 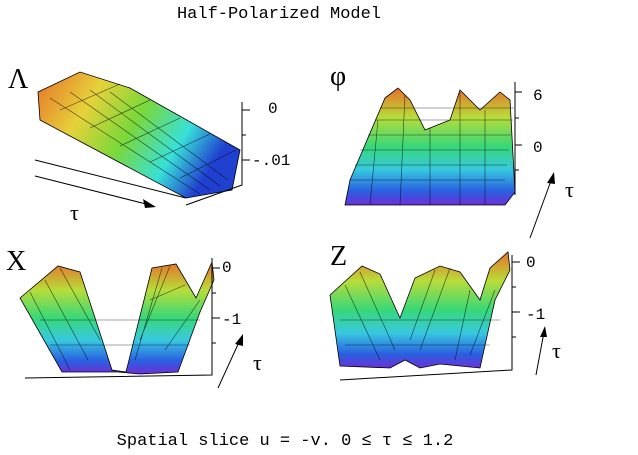 What do you see at coordinates (538, 96) in the screenshot?
I see `tick-label: 6` at bounding box center [538, 96].